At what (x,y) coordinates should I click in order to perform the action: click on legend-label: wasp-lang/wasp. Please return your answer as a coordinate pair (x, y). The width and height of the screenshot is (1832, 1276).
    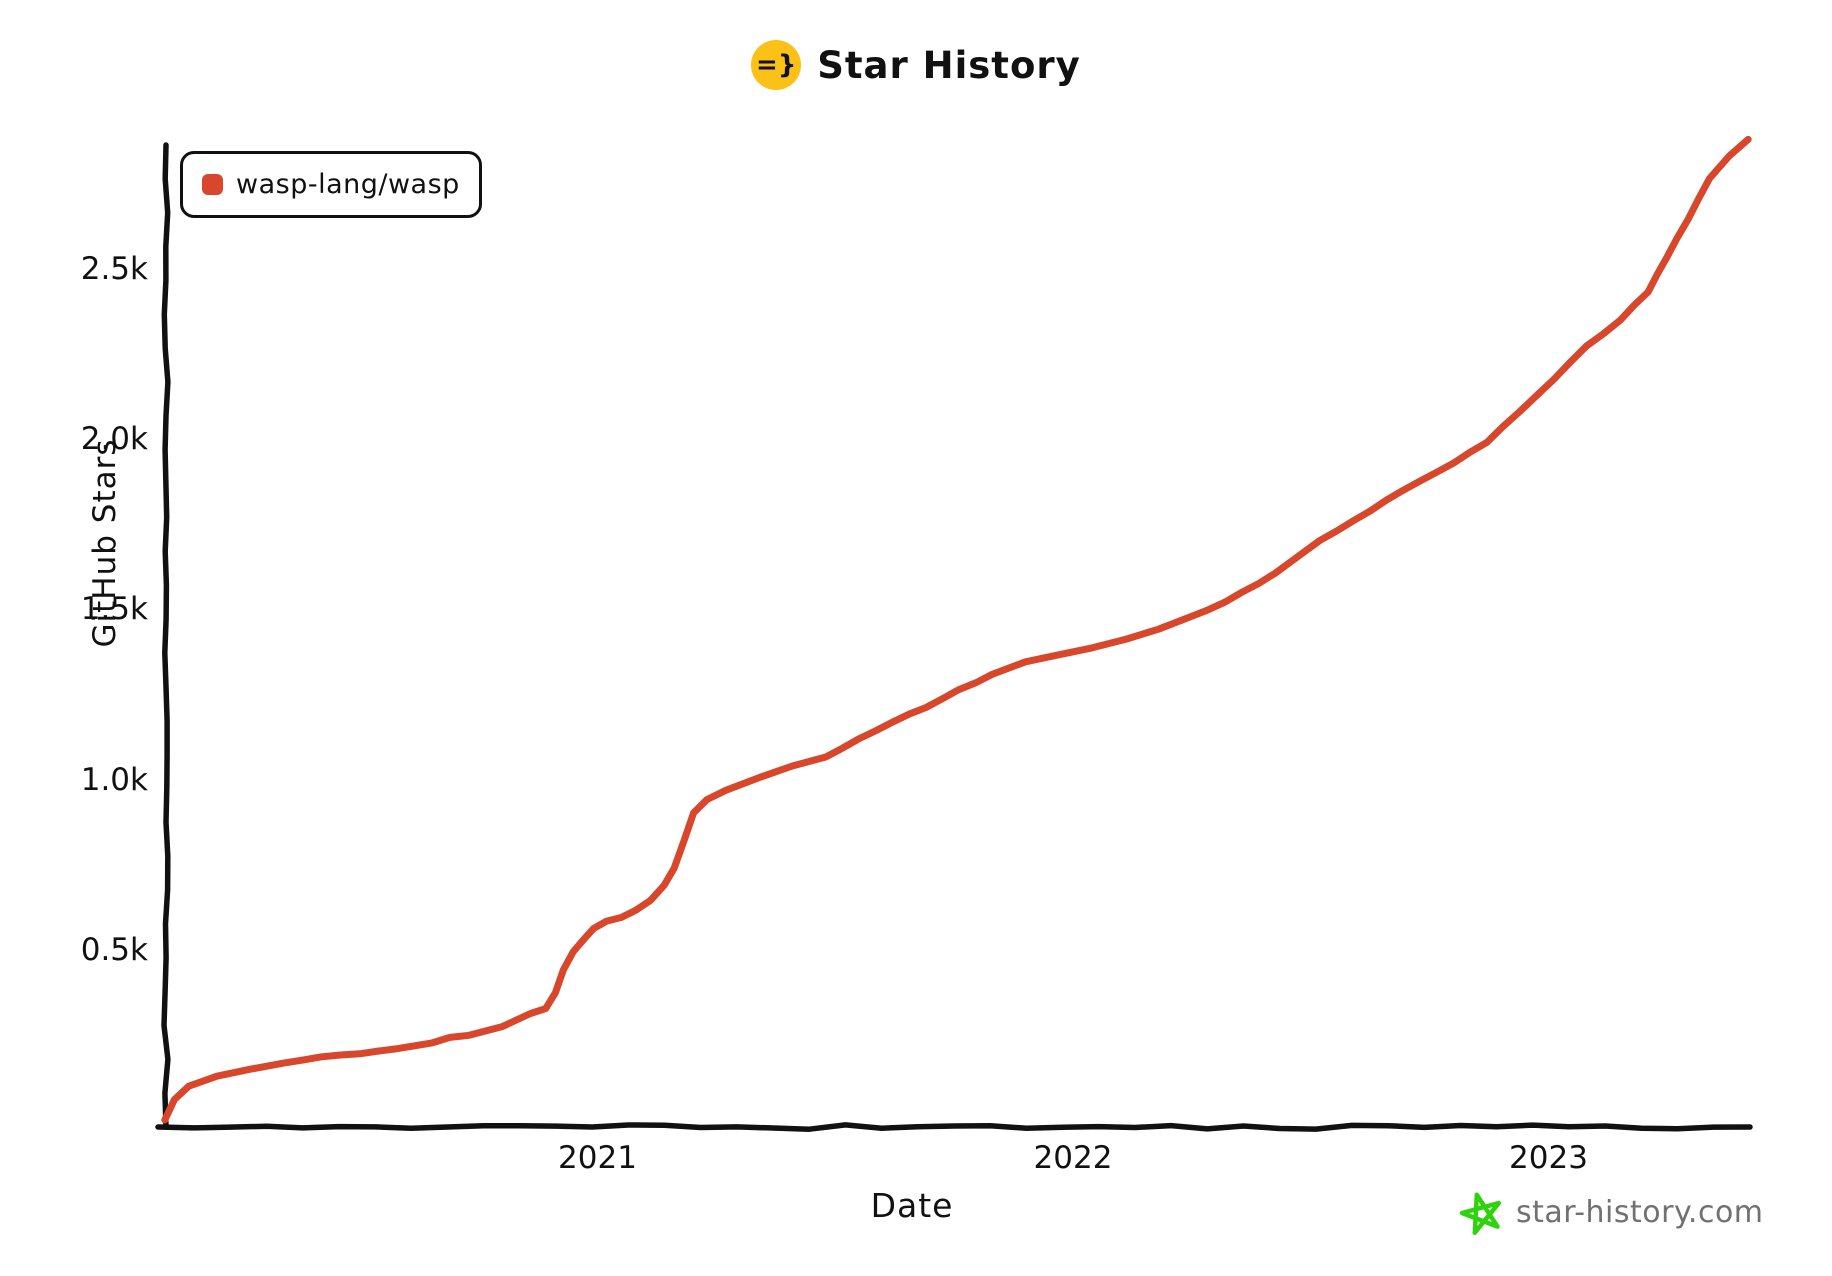
    Looking at the image, I should click on (348, 184).